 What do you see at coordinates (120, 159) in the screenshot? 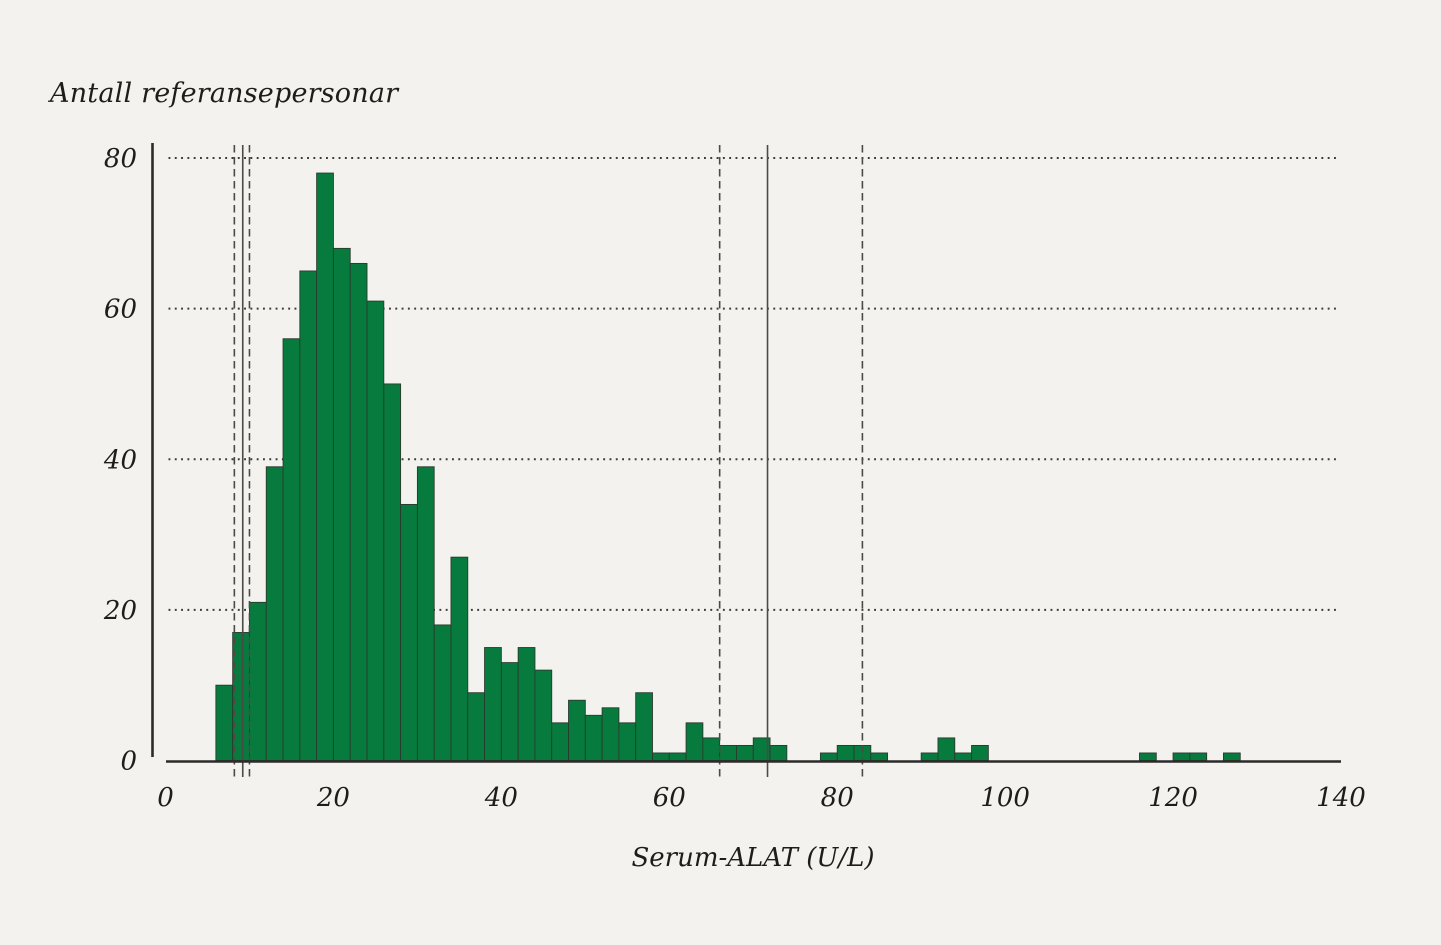
I see `y-tick-label-80: 80` at bounding box center [120, 159].